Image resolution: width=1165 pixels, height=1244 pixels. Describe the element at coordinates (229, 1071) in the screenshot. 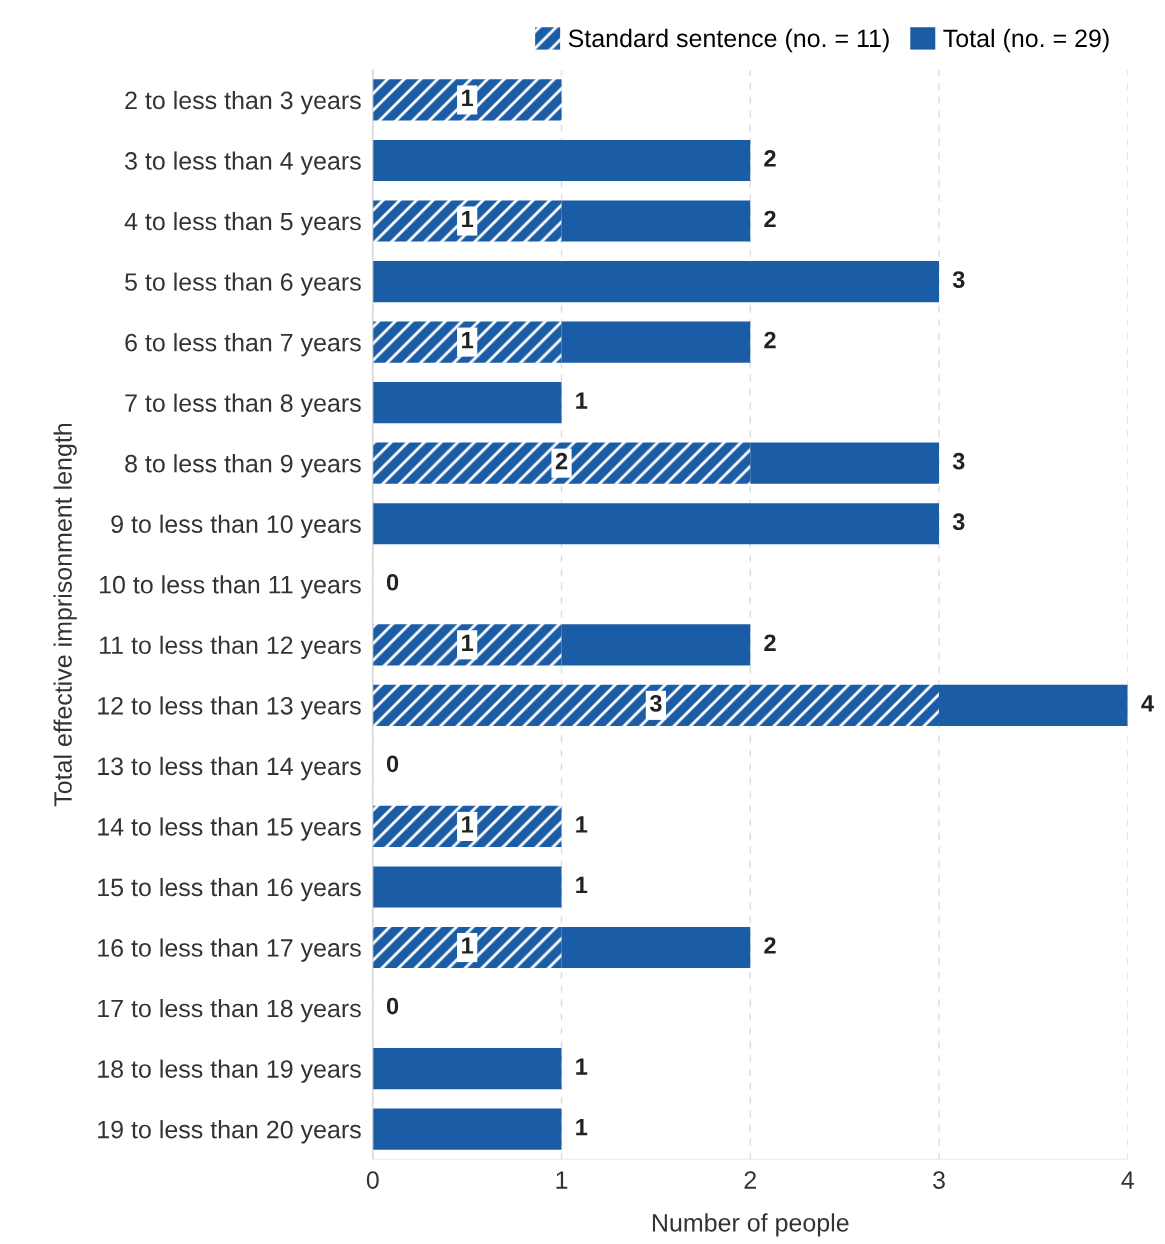

I see `y-tick-label: 18 to less than 19 years` at that location.